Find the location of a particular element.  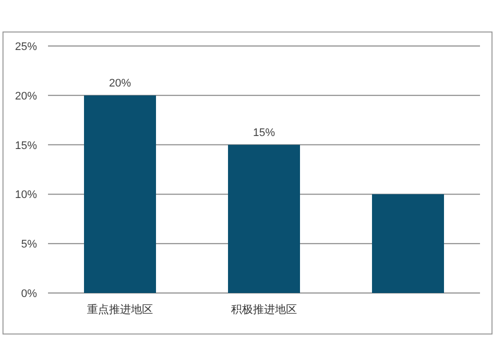

y-tick-label: 15% is located at coordinates (26, 146).